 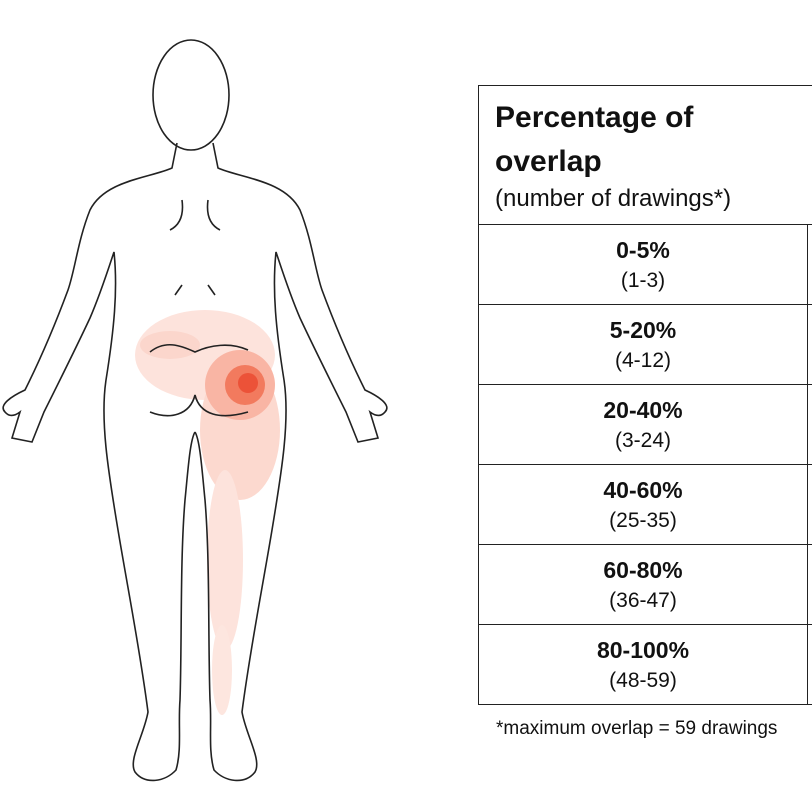 I want to click on legend-subtitle: (number of drawings*), so click(x=613, y=198).